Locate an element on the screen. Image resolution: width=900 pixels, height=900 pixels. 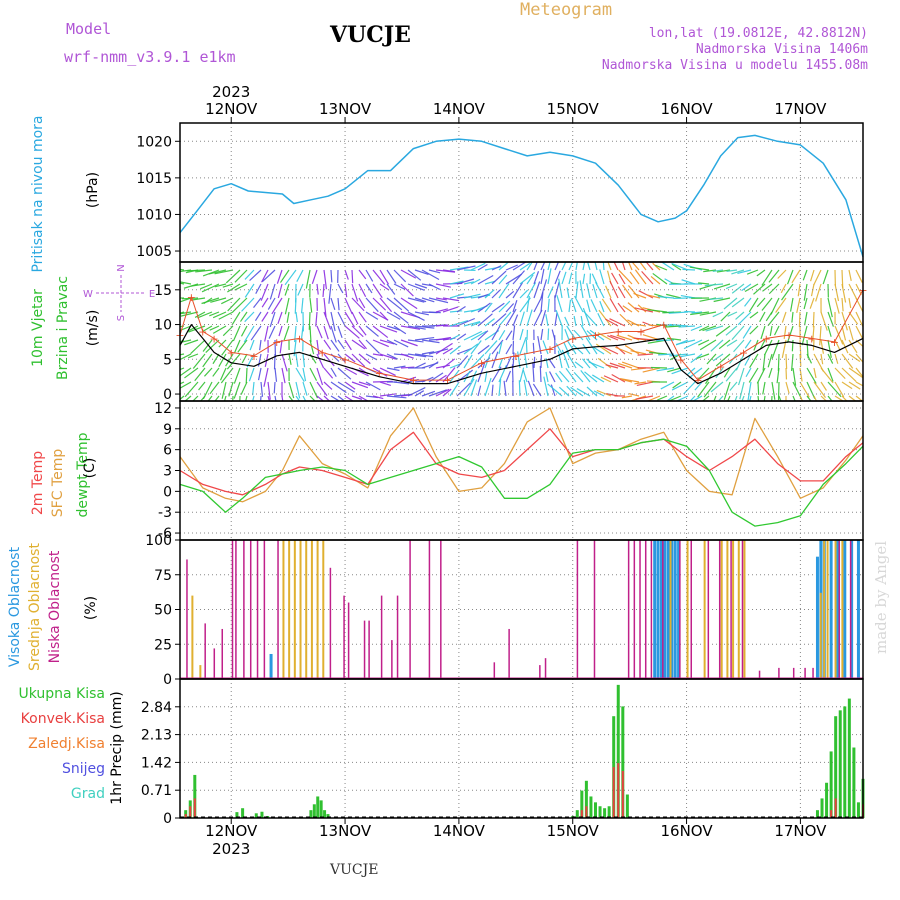
meteogram-title: Meteogram is located at coordinates (566, 10).